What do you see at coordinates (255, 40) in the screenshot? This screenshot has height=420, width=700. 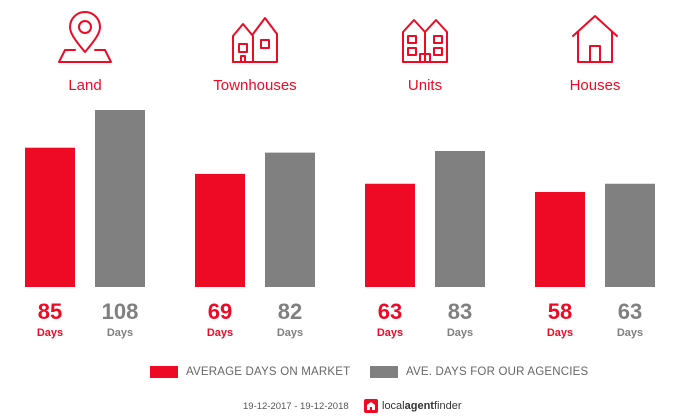 I see `townhouses-icon` at bounding box center [255, 40].